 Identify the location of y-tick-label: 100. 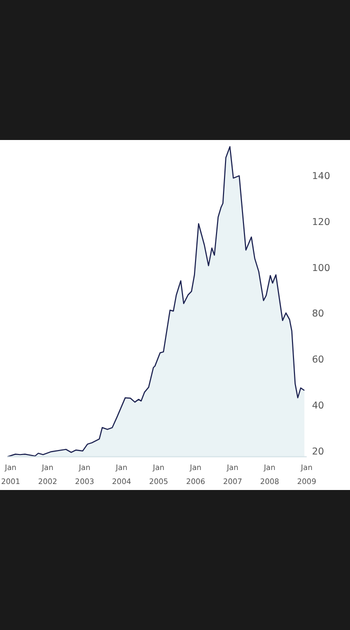
(321, 268).